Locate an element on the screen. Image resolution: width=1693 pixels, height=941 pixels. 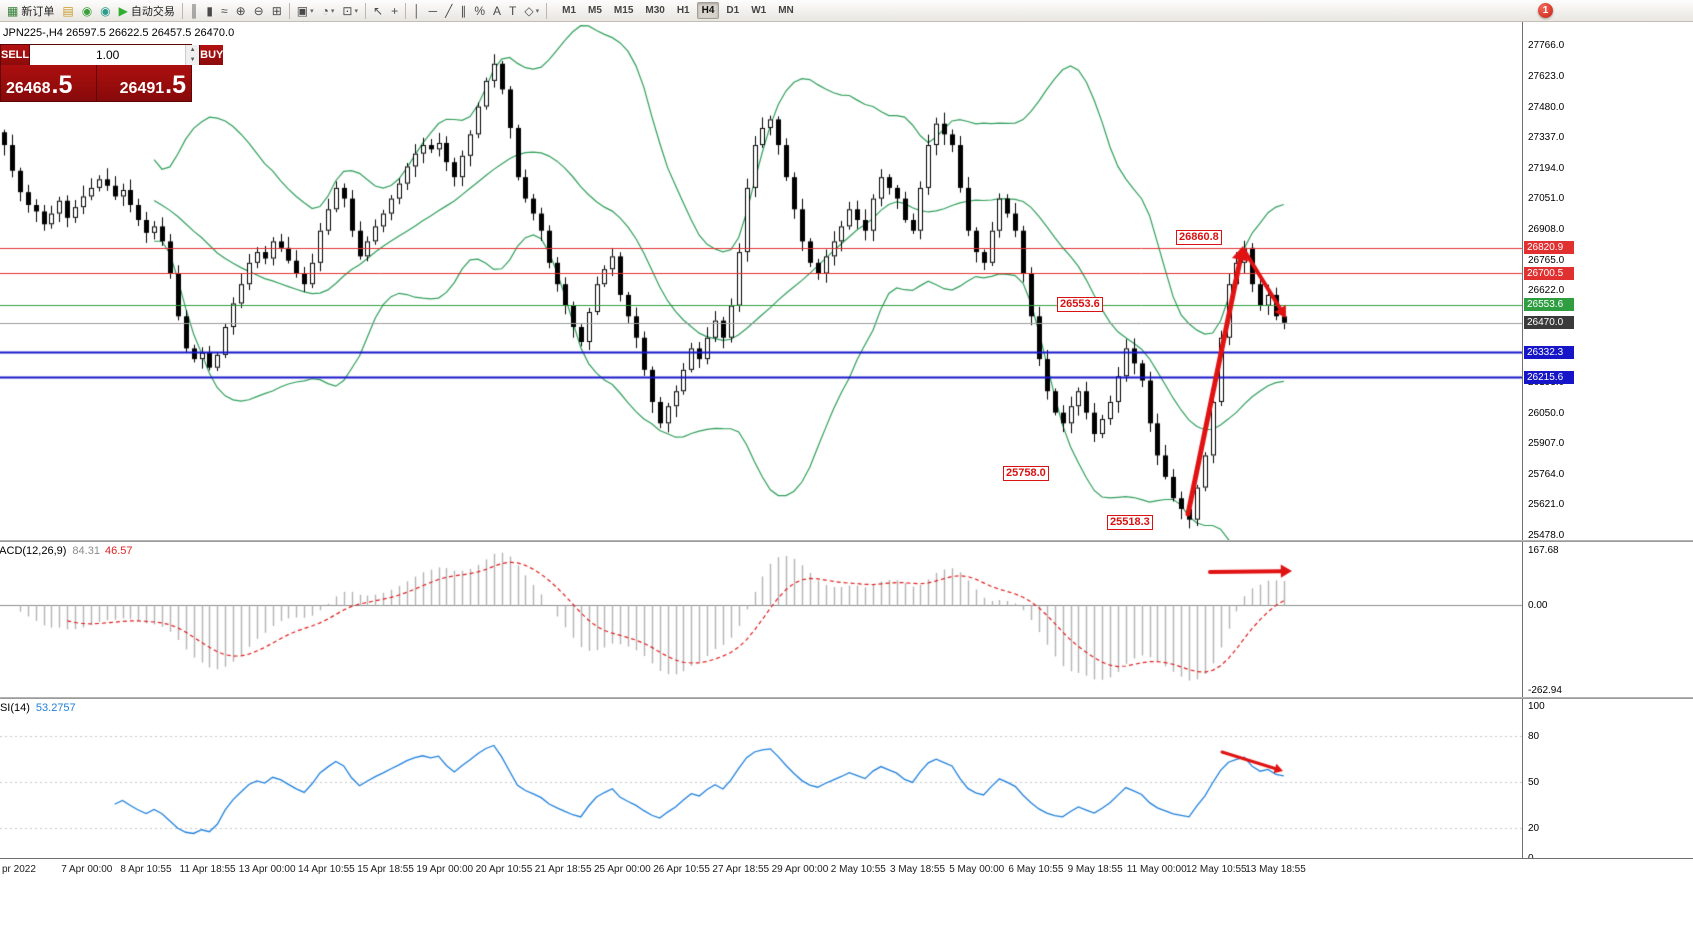
time-axis-label: 25 Apr 00:00 is located at coordinates (622, 869).